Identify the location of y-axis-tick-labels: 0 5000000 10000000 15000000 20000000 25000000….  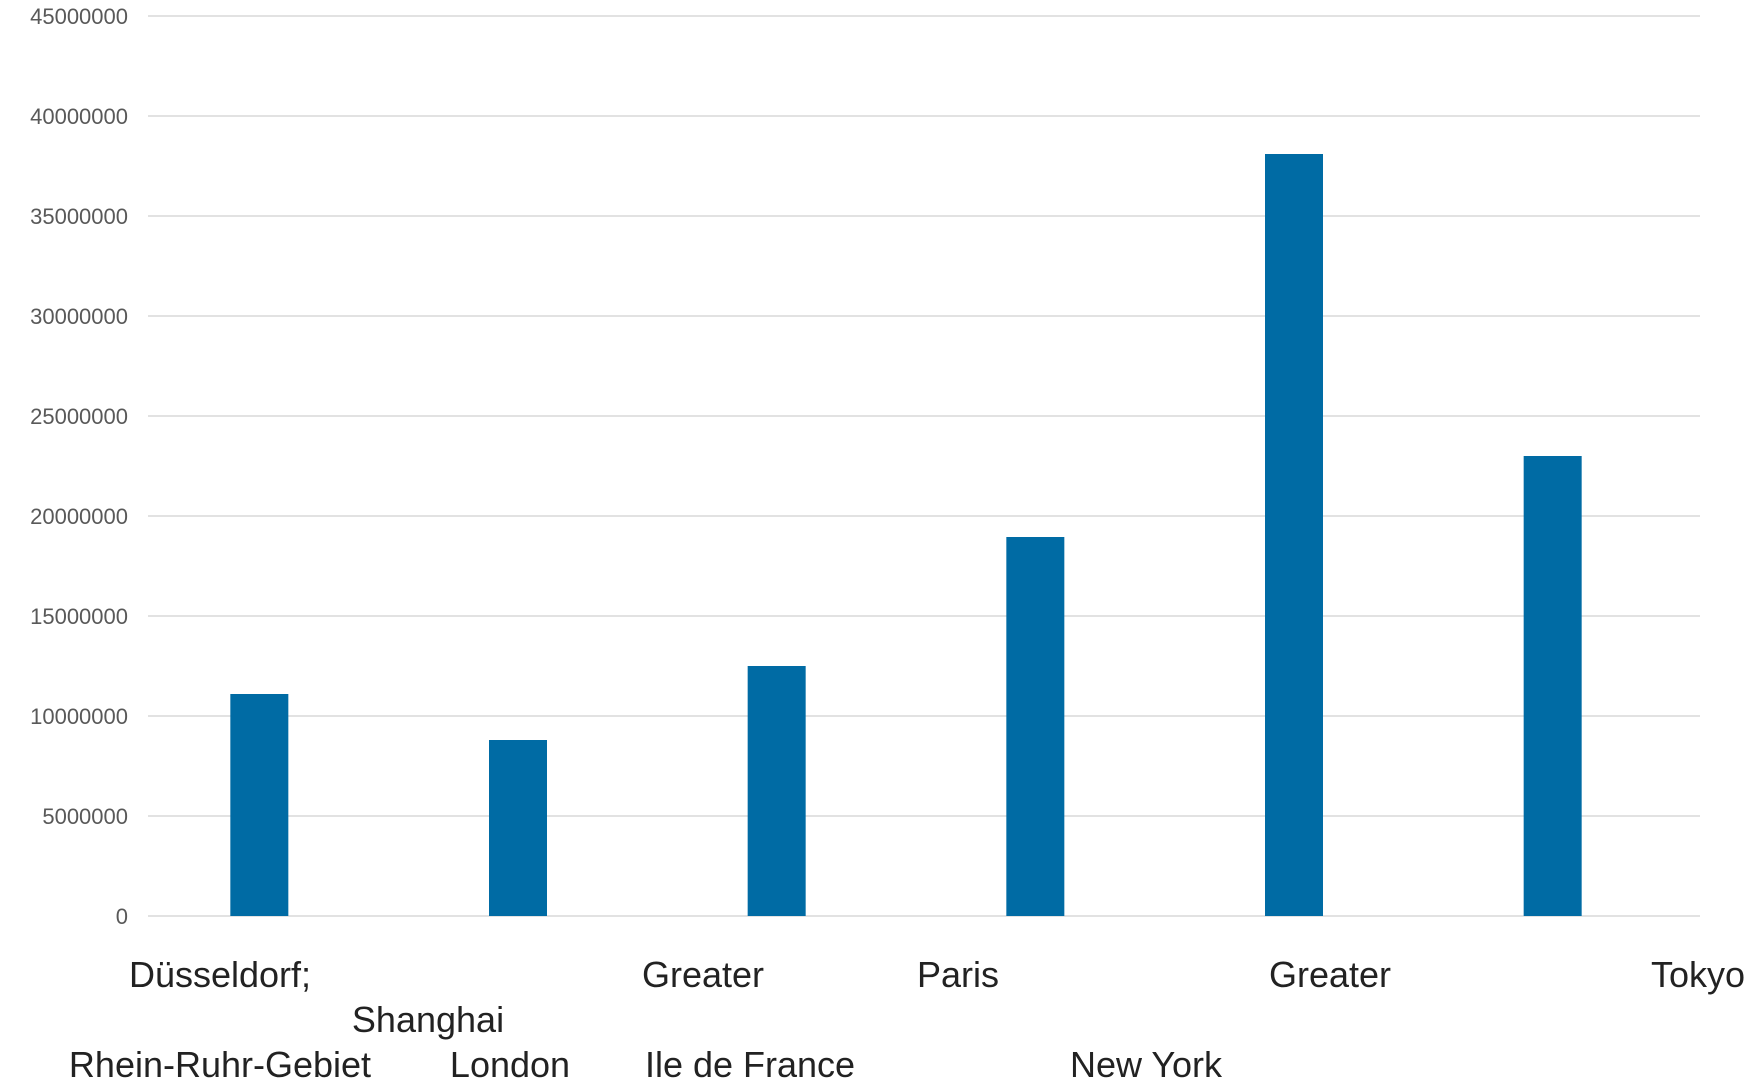
(79, 466).